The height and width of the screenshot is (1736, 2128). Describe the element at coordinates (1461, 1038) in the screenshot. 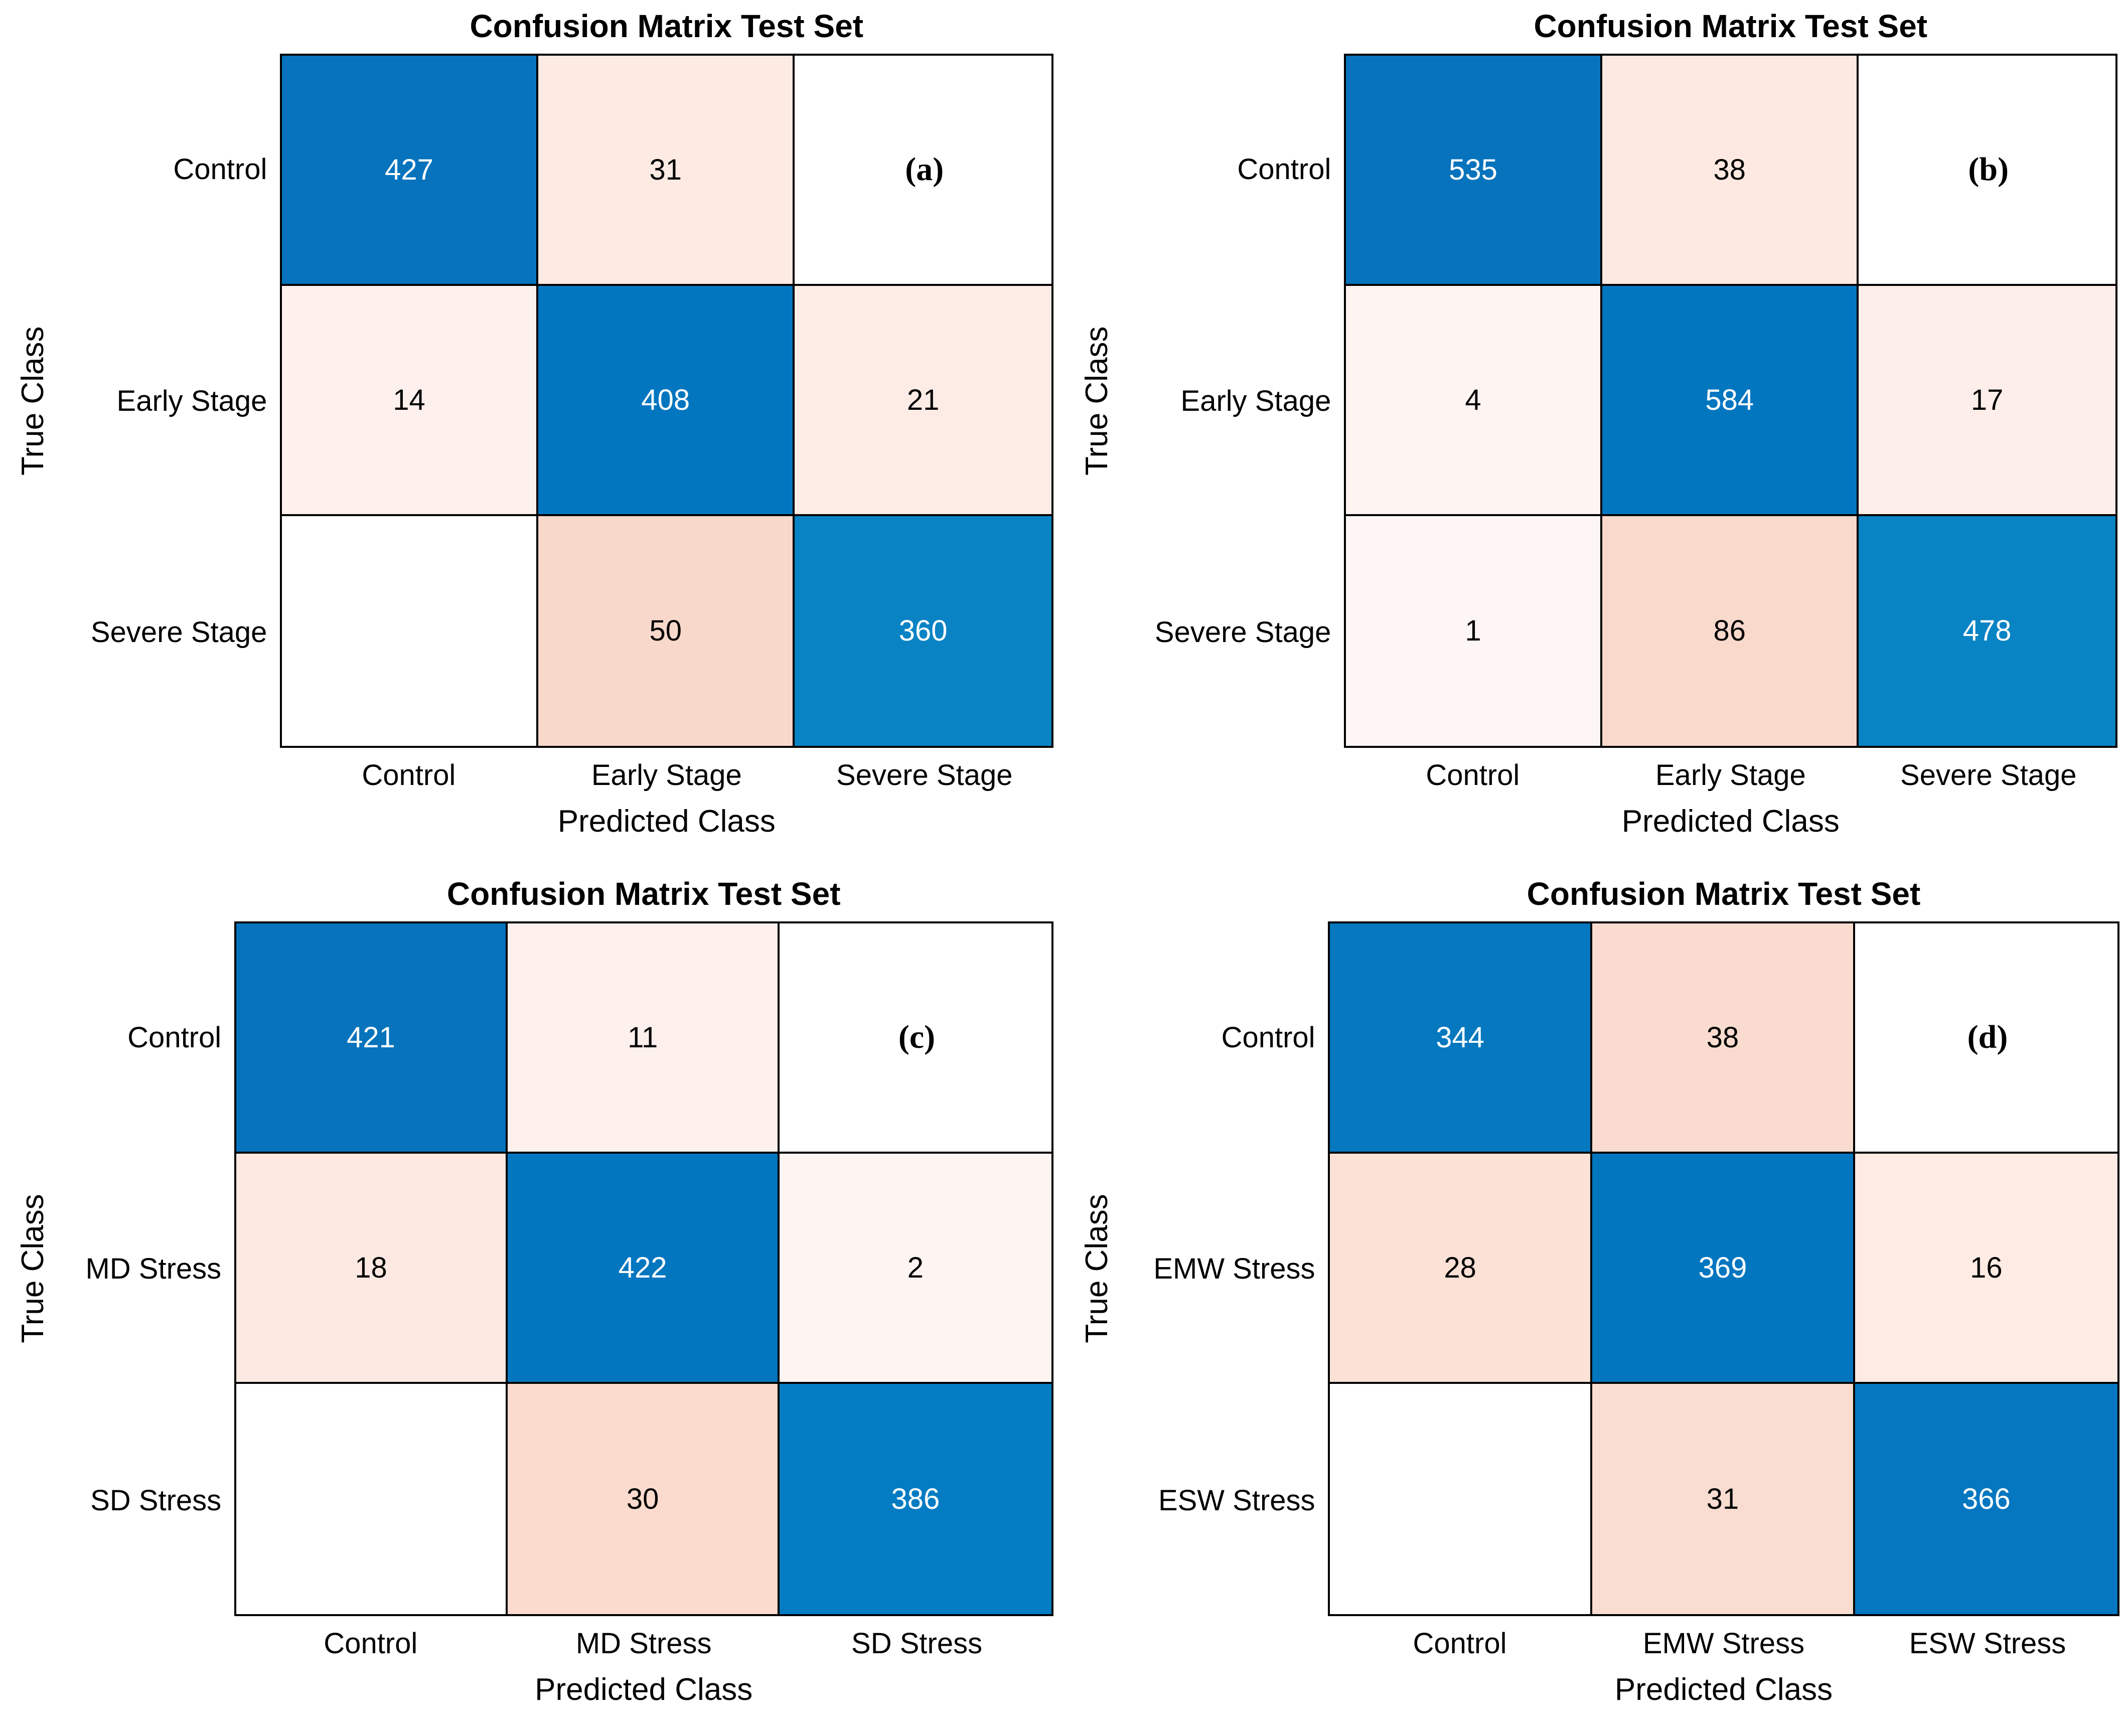

I see `matrix-cell: 344` at that location.